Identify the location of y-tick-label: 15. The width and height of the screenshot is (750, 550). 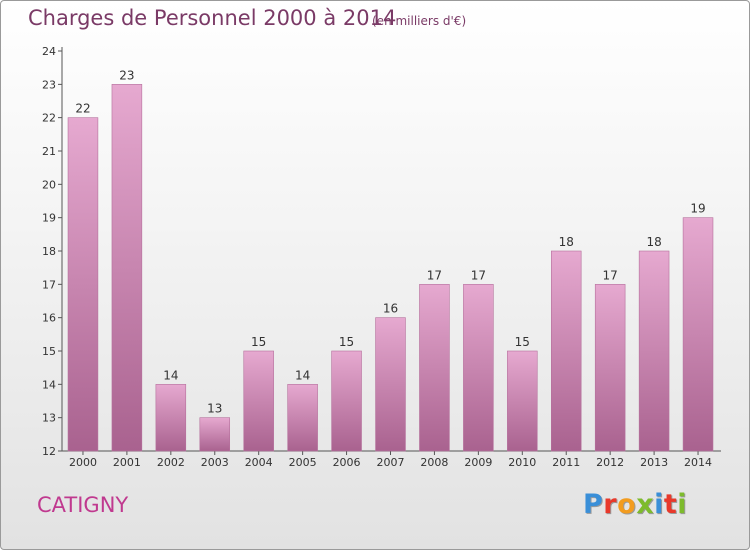
(49, 351).